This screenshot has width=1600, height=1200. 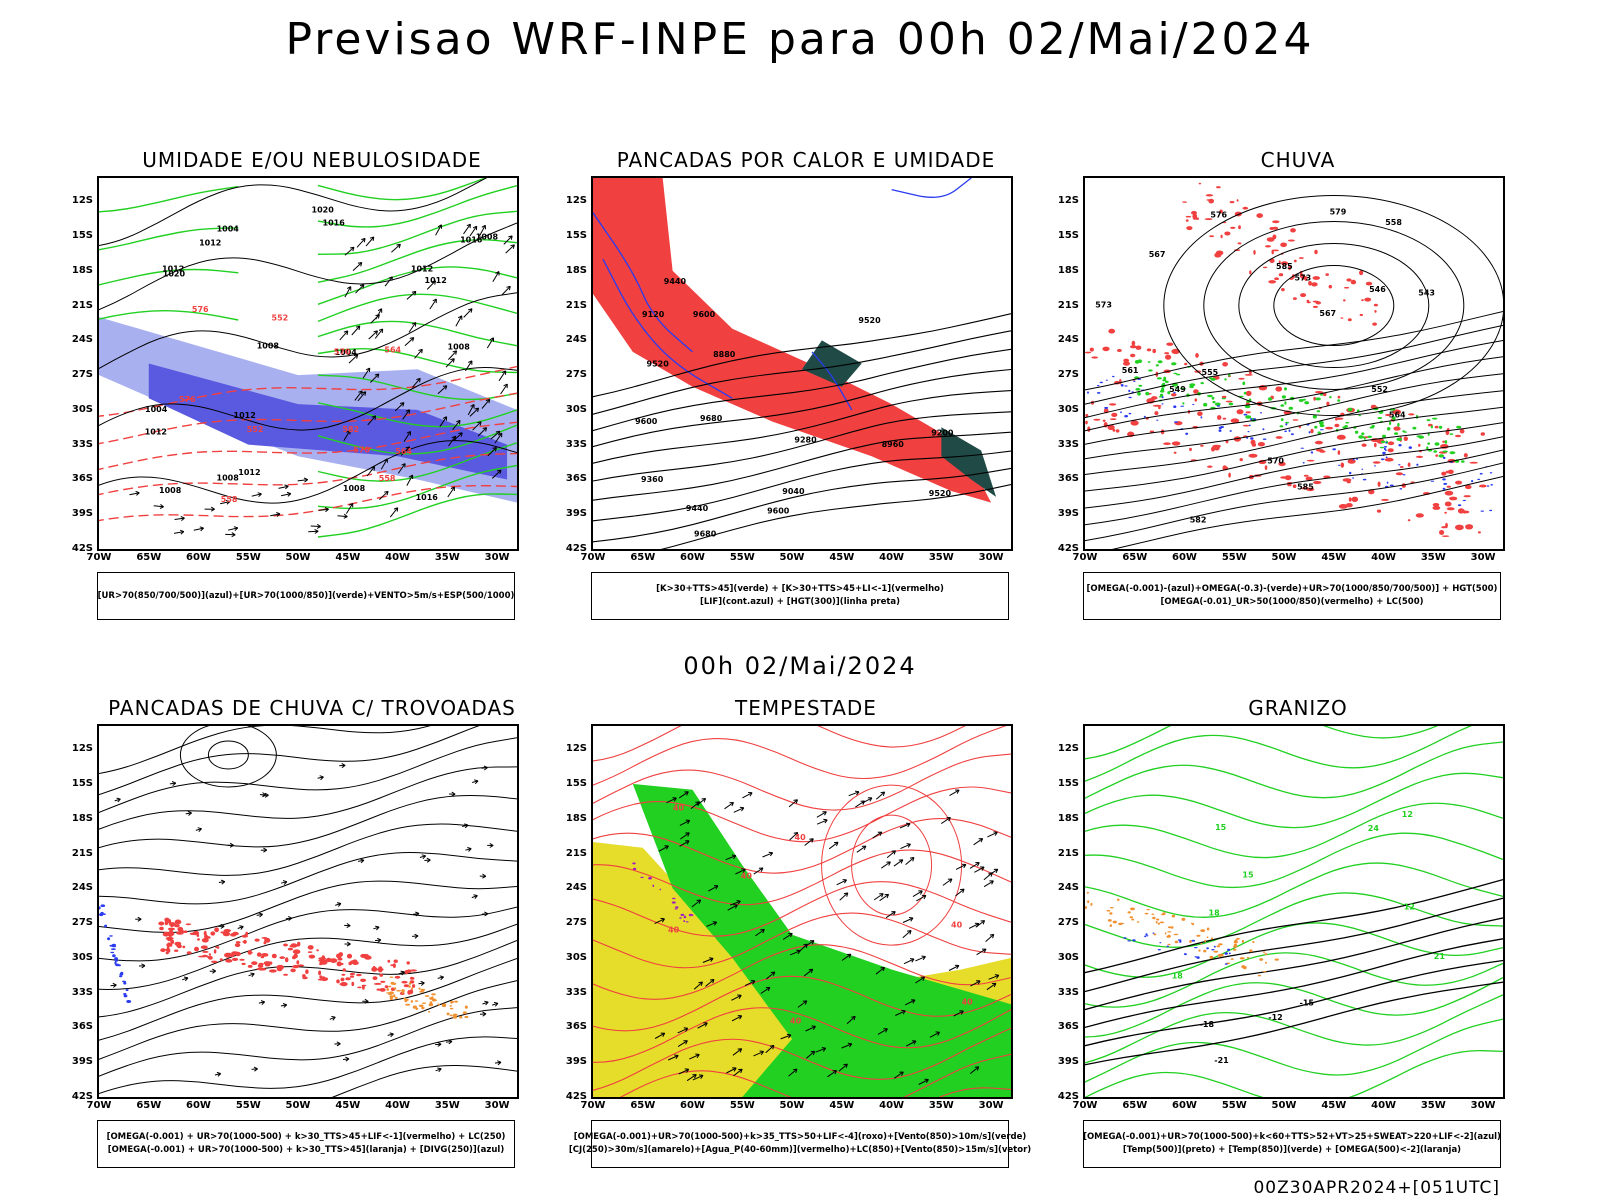 I want to click on streamline, so click(x=308, y=798).